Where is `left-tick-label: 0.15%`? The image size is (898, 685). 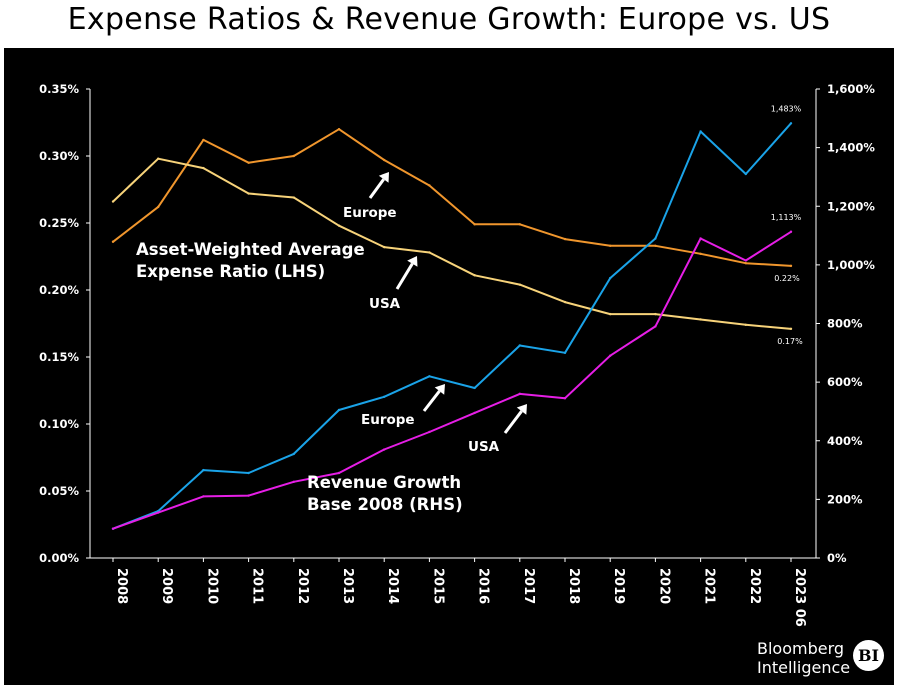 left-tick-label: 0.15% is located at coordinates (59, 357).